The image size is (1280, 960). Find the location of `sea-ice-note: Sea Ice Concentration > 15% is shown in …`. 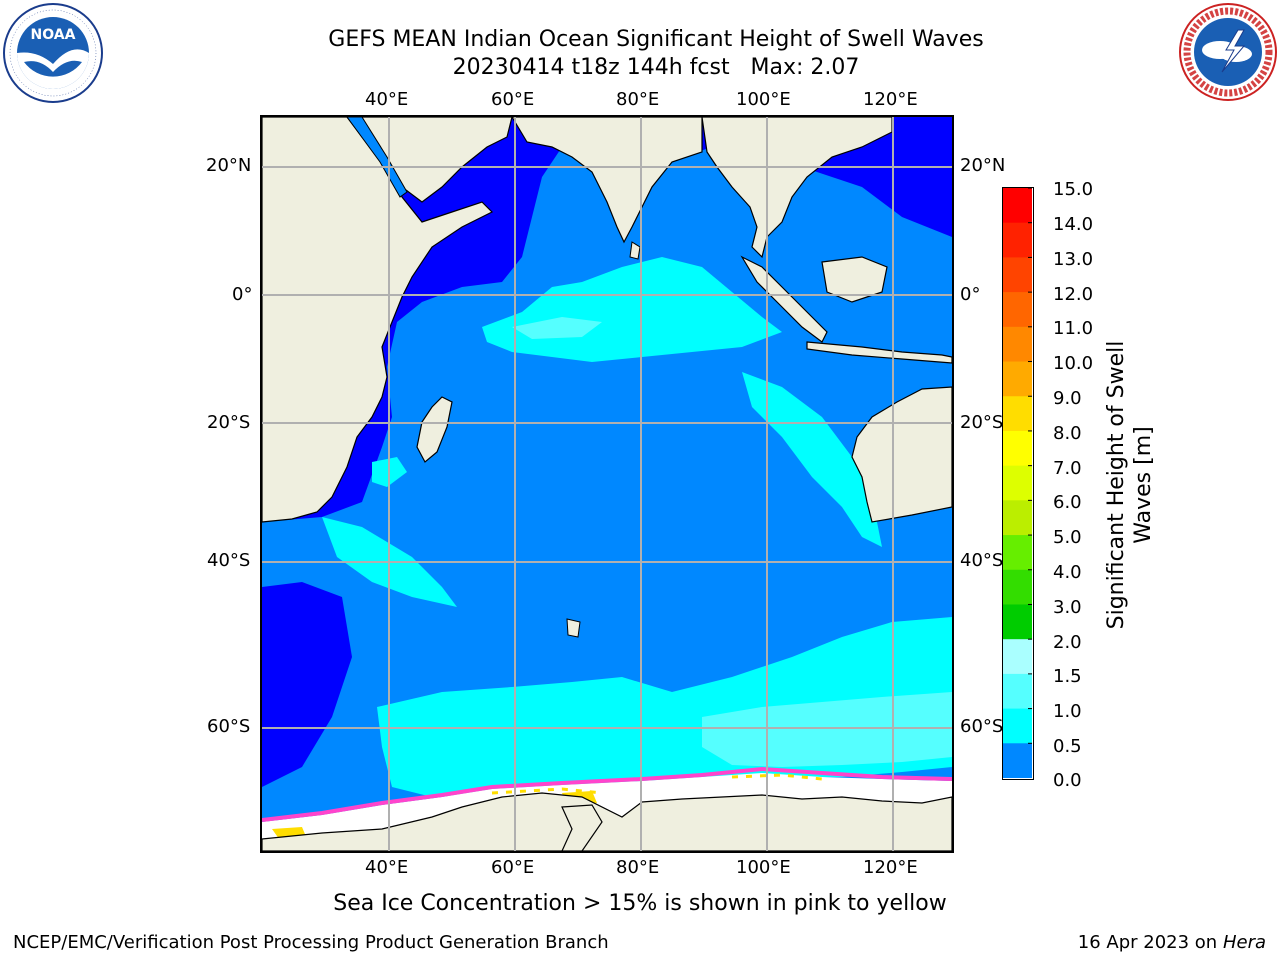

sea-ice-note: Sea Ice Concentration > 15% is shown in … is located at coordinates (640, 903).